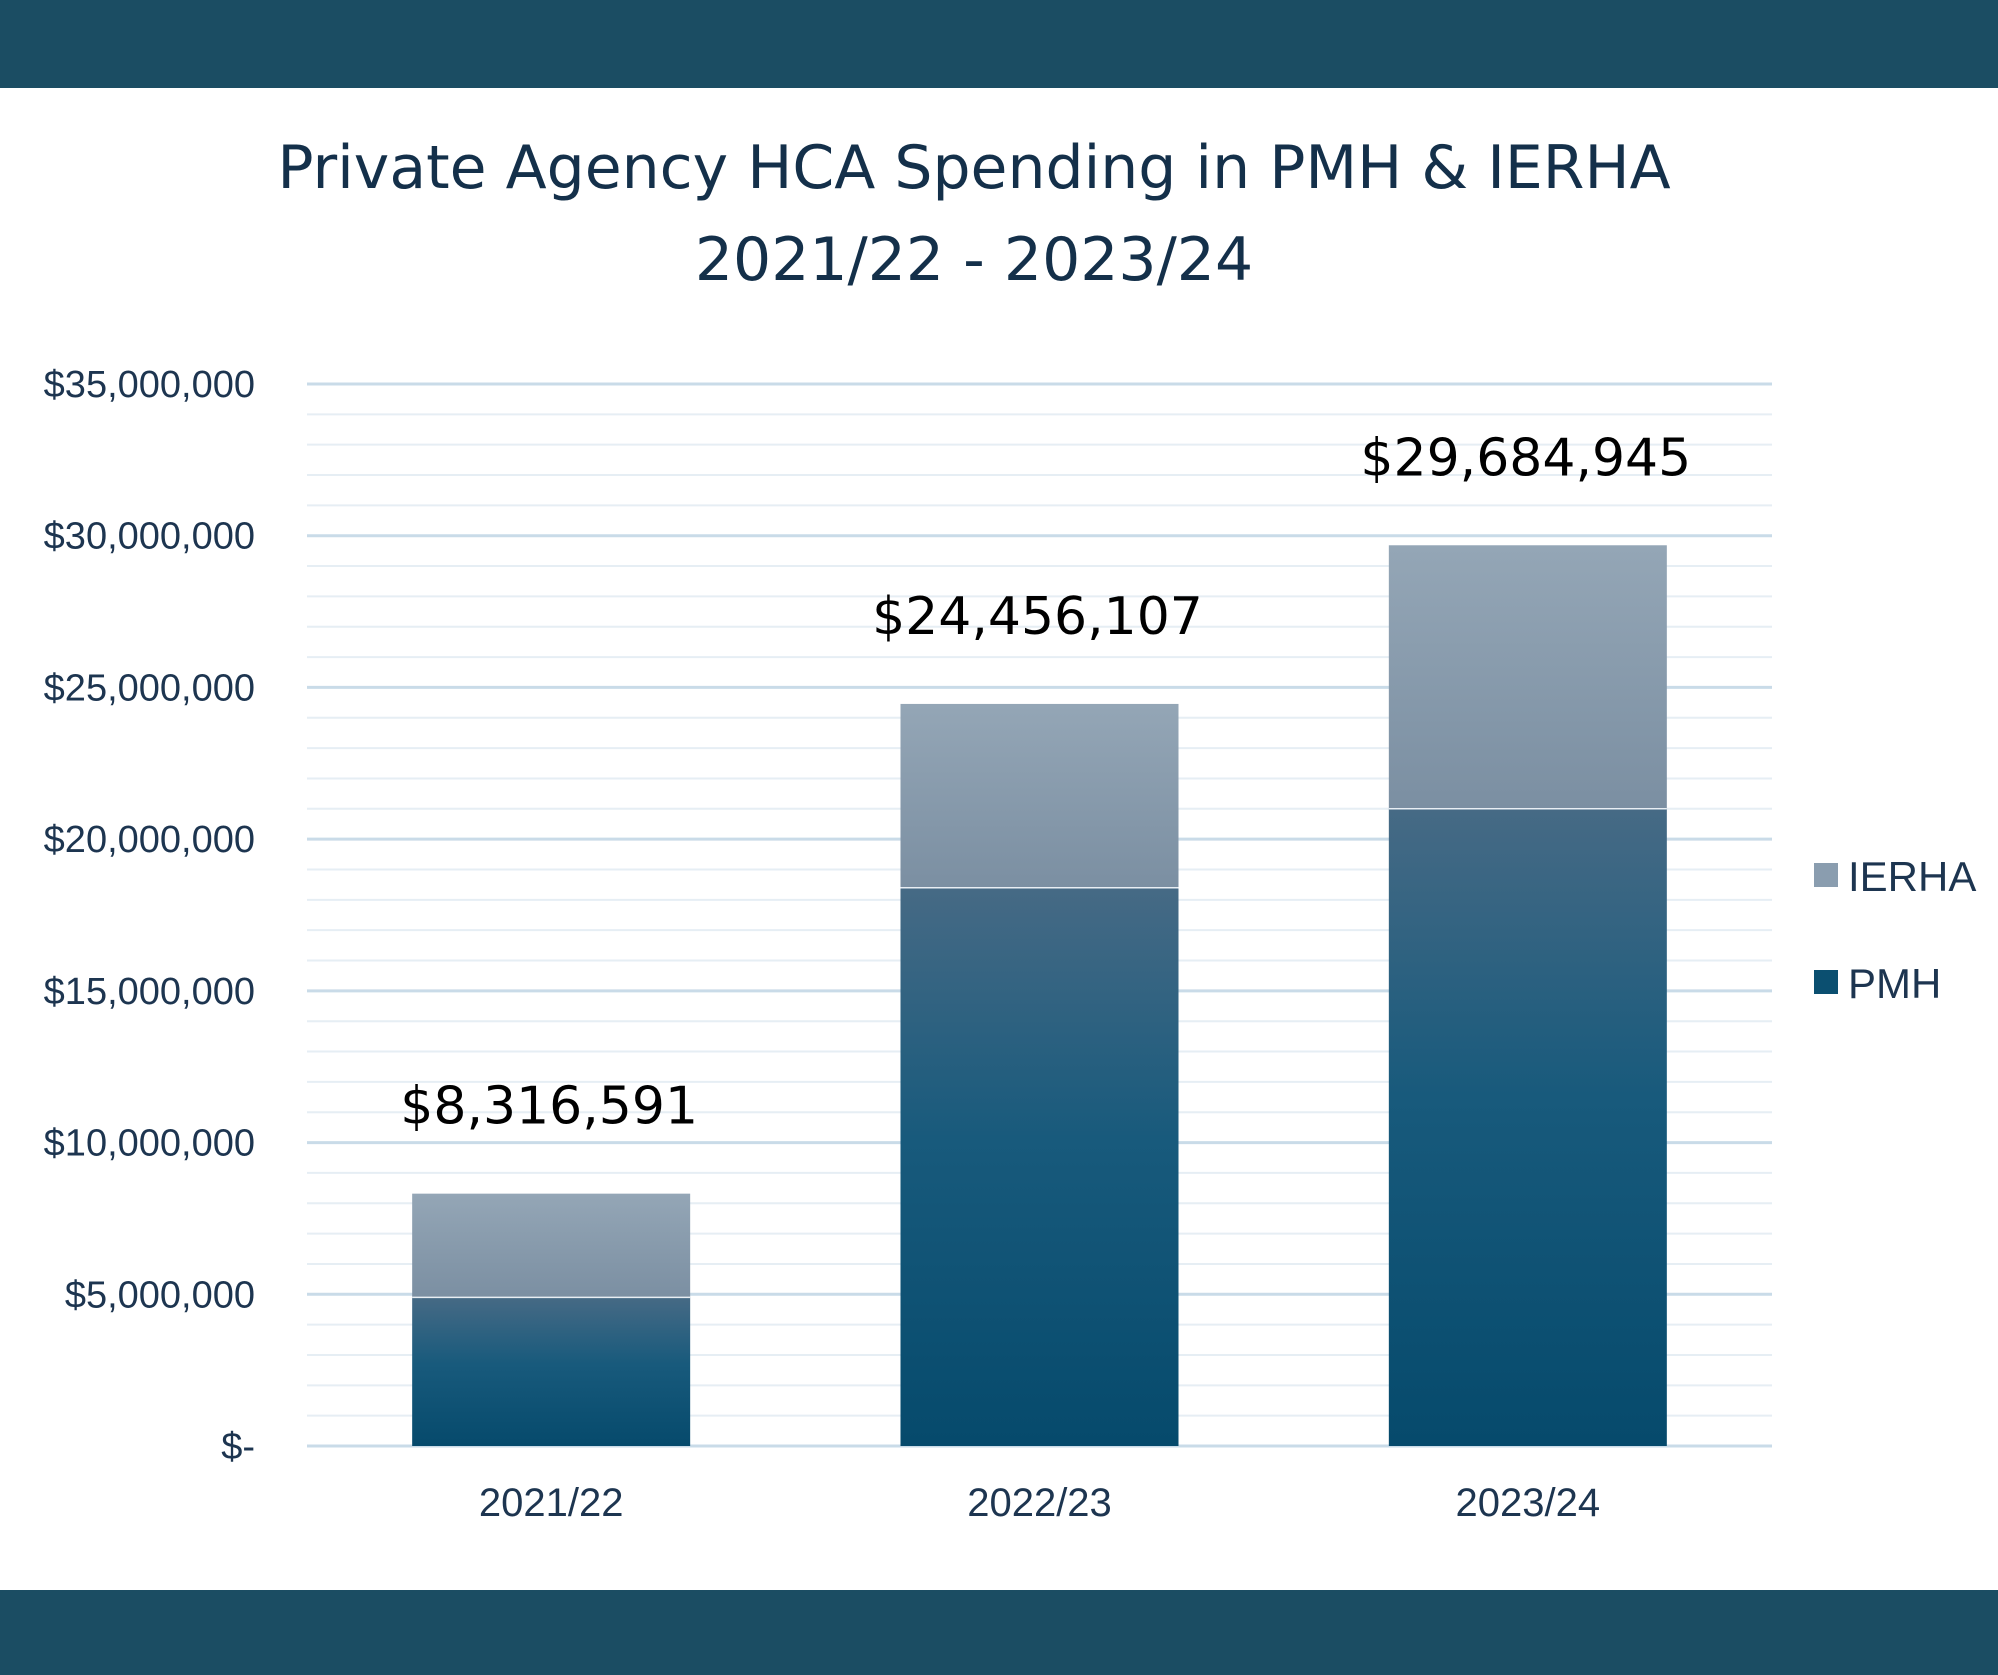 The height and width of the screenshot is (1675, 1998). What do you see at coordinates (149, 537) in the screenshot?
I see `y-tick-label: $30,000,000` at bounding box center [149, 537].